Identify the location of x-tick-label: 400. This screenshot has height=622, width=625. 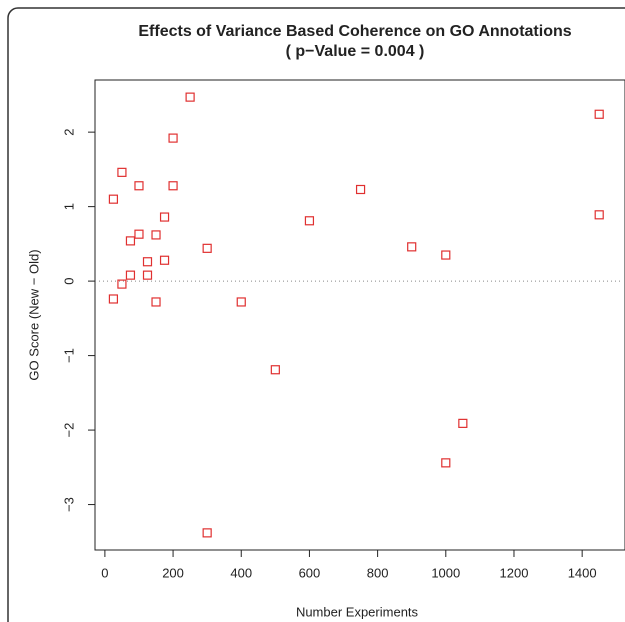
(241, 572).